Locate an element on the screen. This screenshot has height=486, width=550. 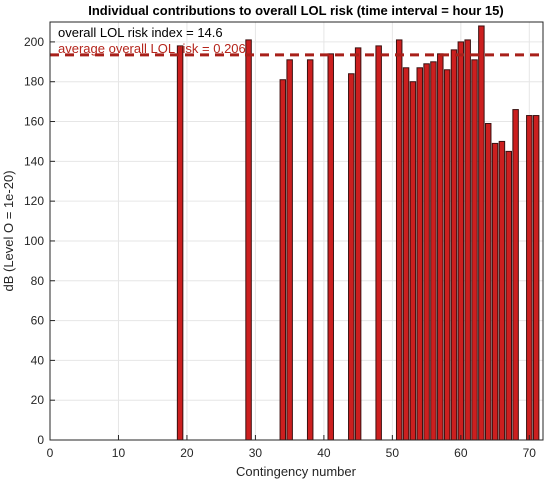
y-tick-label: 80 is located at coordinates (38, 281).